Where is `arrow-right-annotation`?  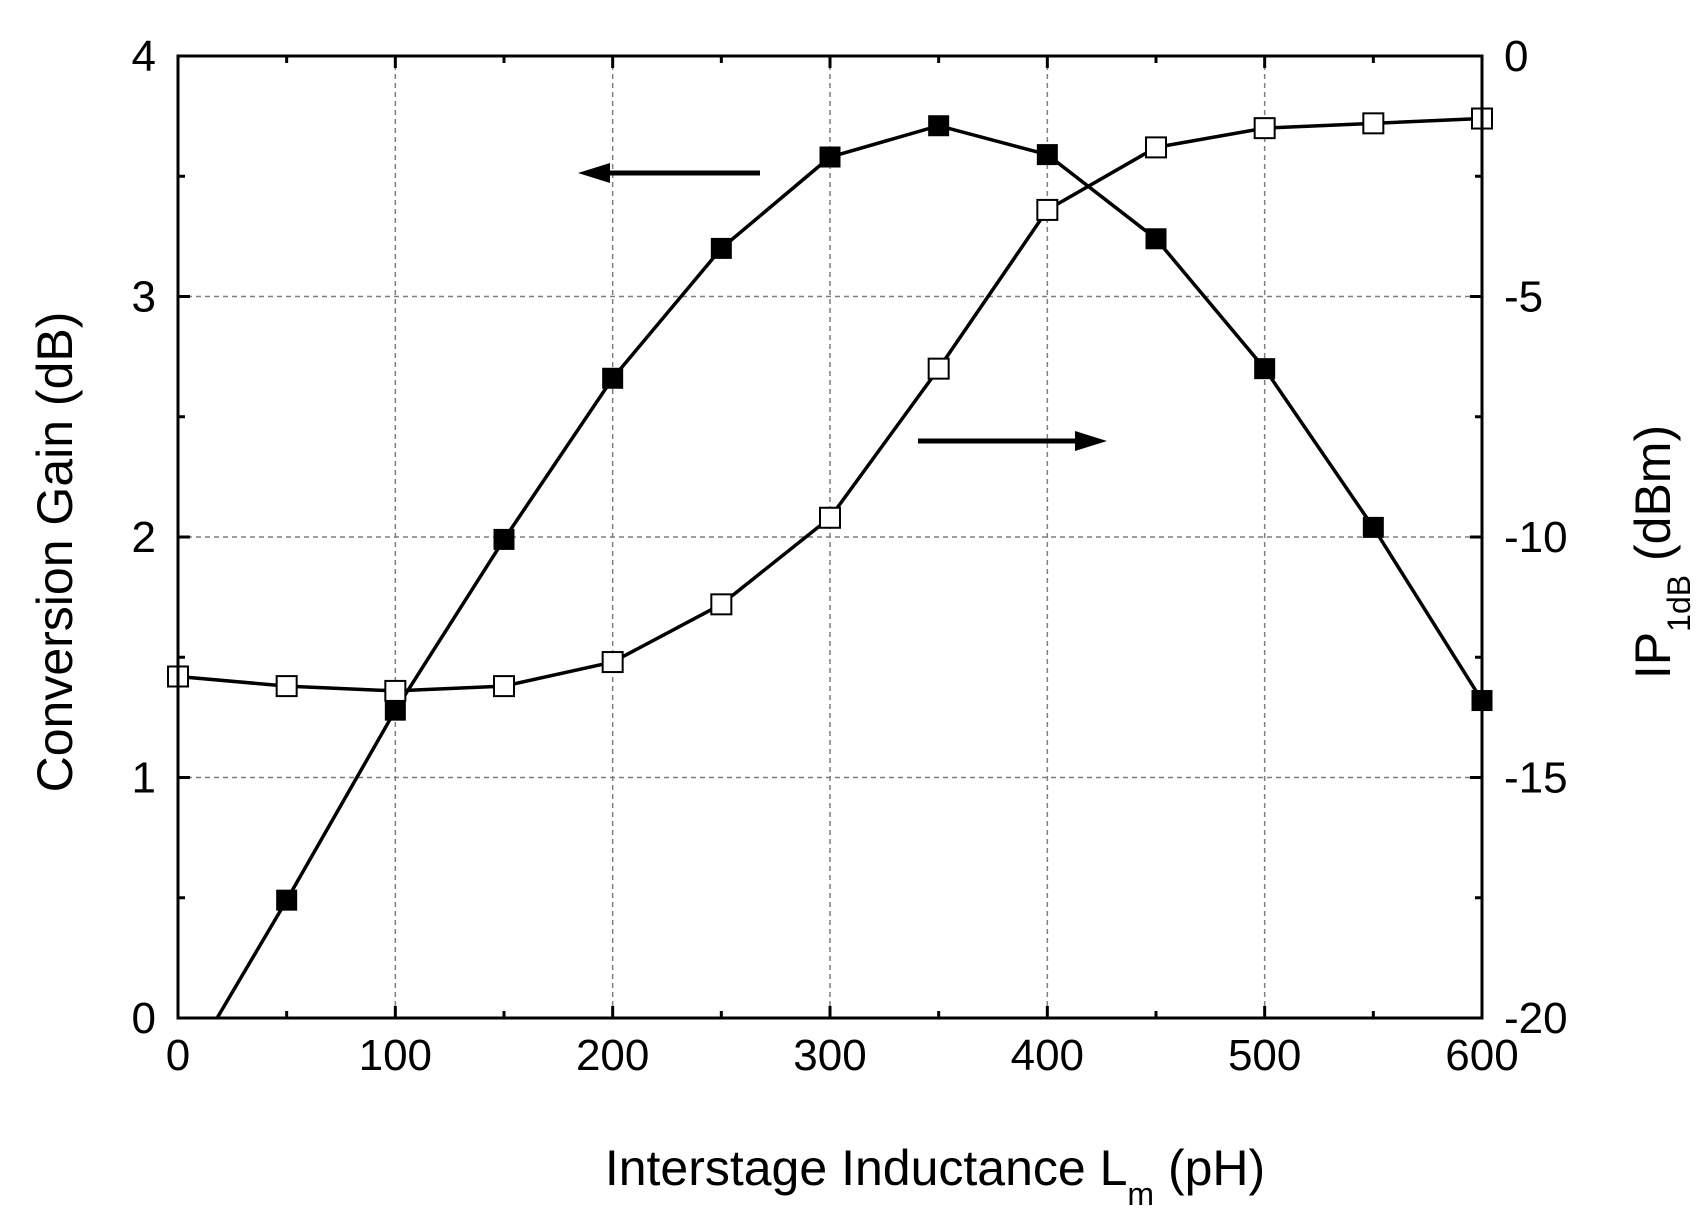 arrow-right-annotation is located at coordinates (1012, 441).